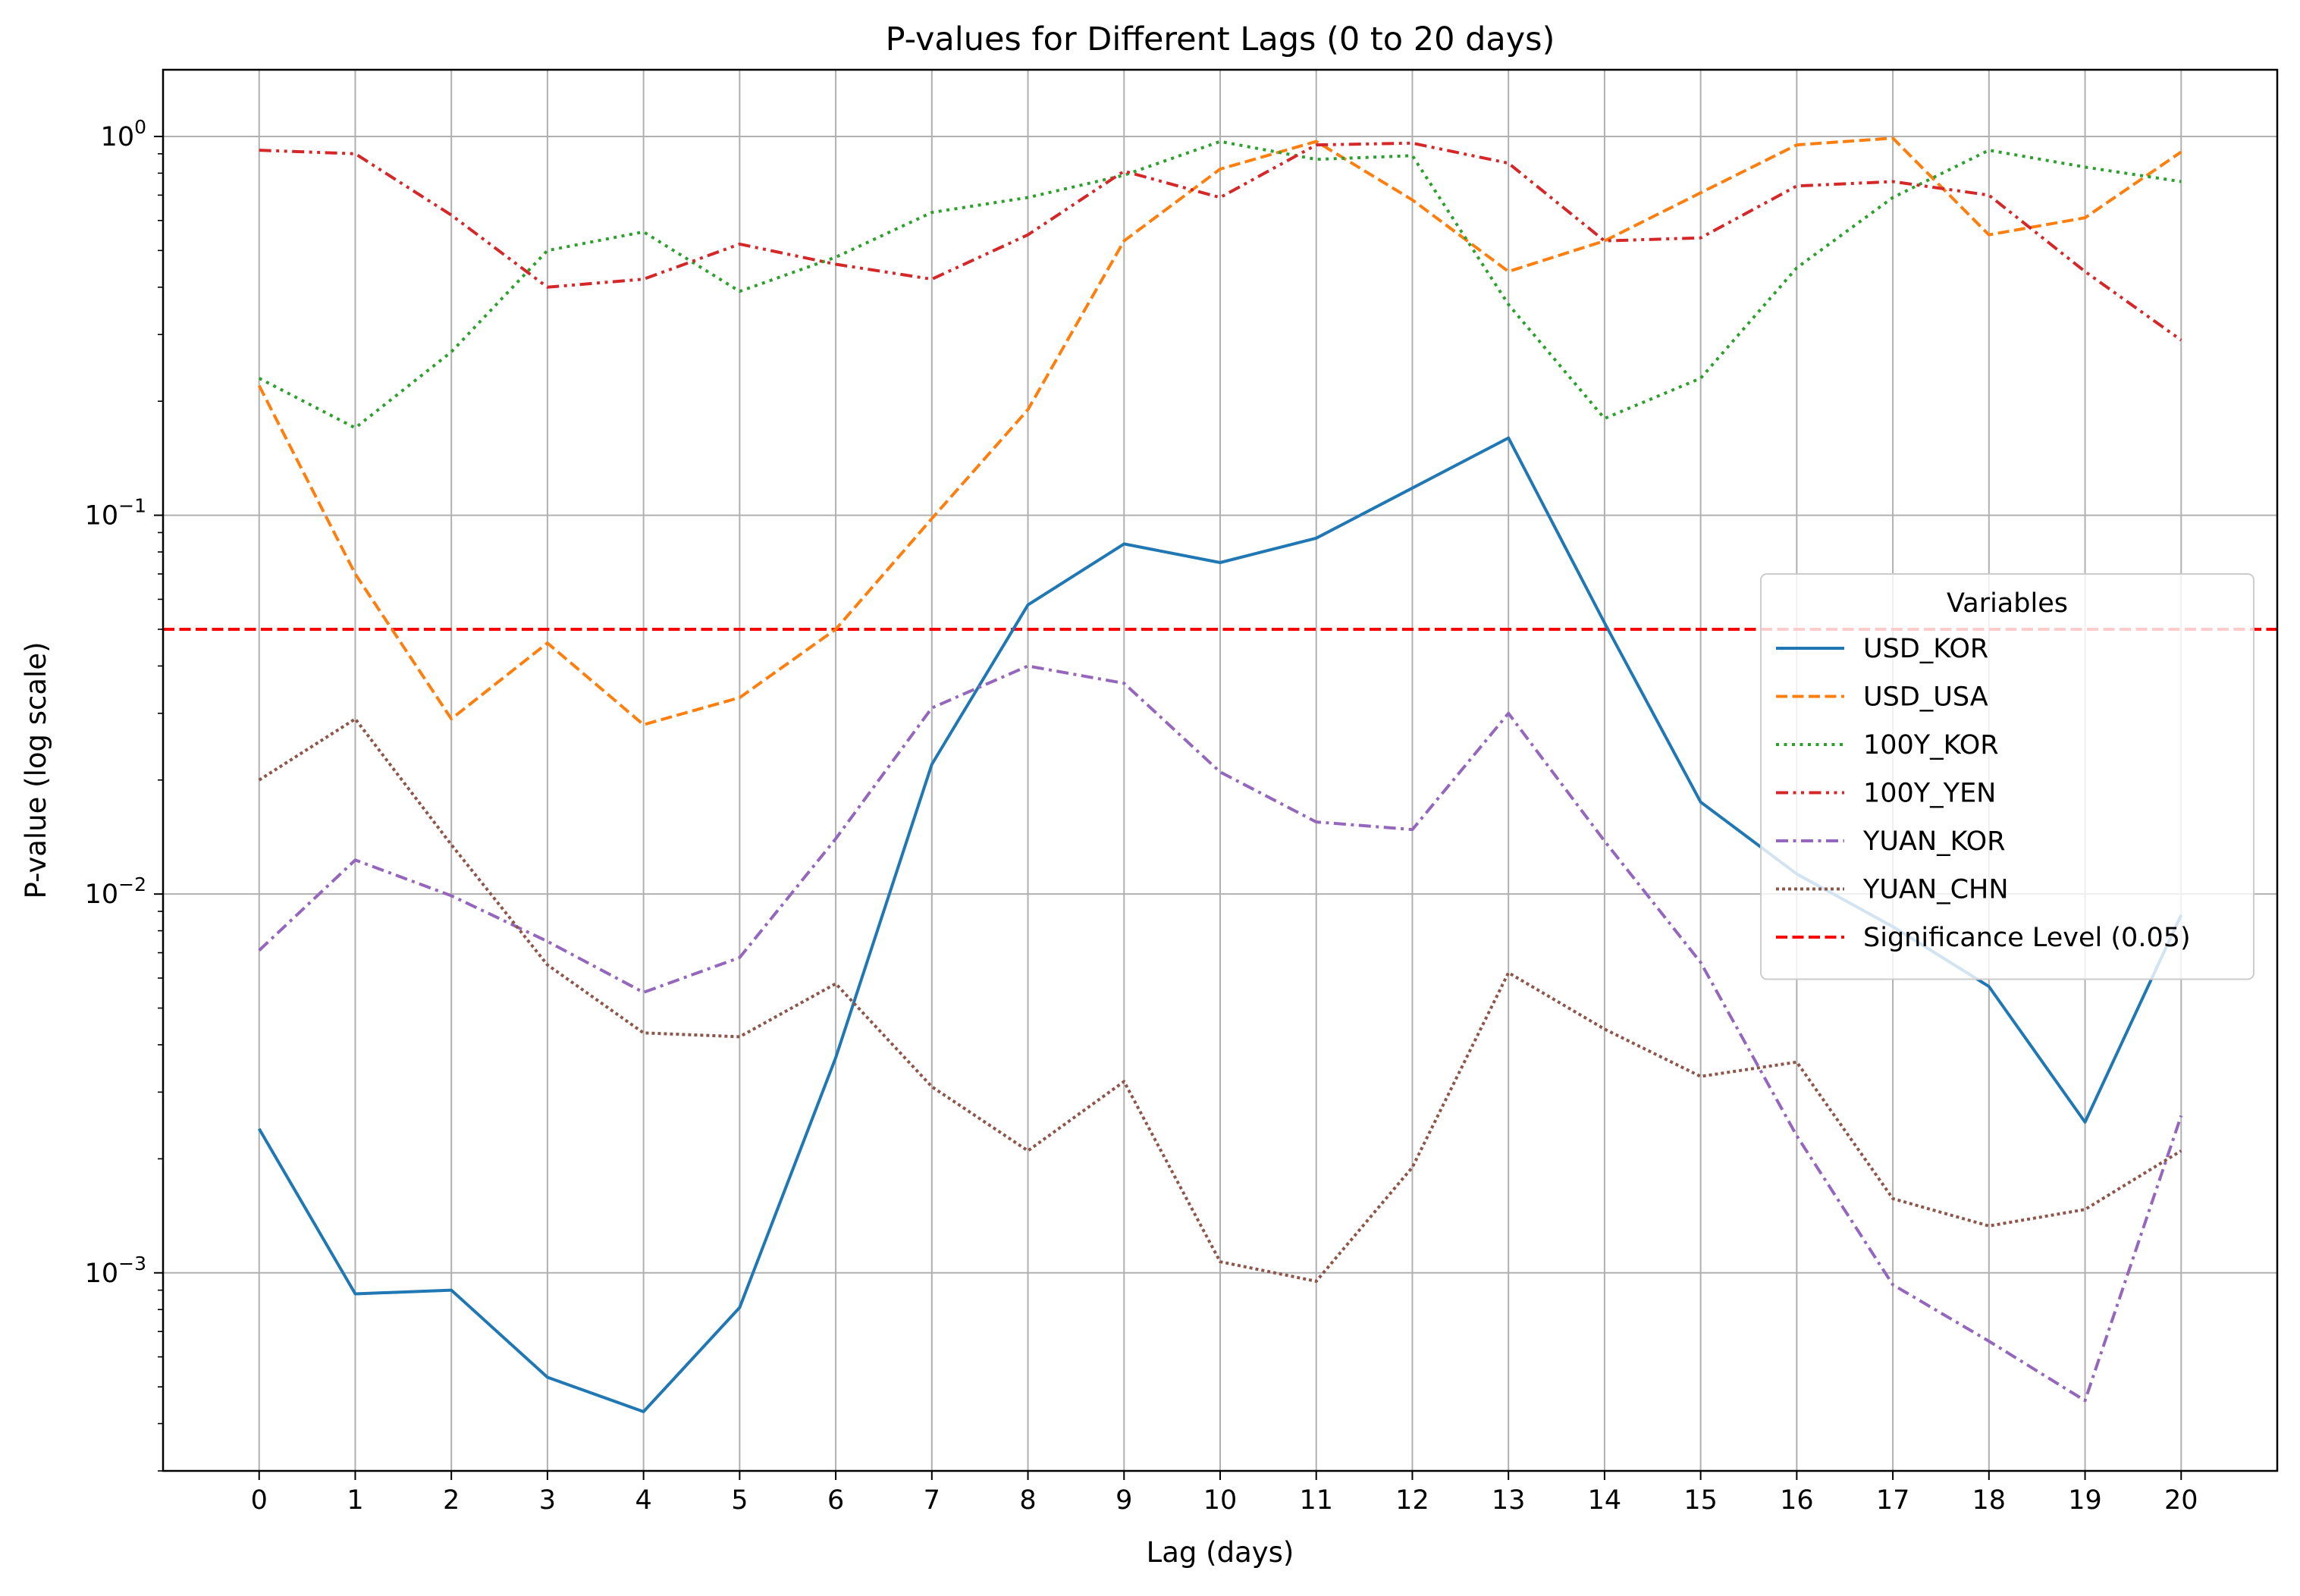  Describe the element at coordinates (2007, 603) in the screenshot. I see `legend-title: Variables` at that location.